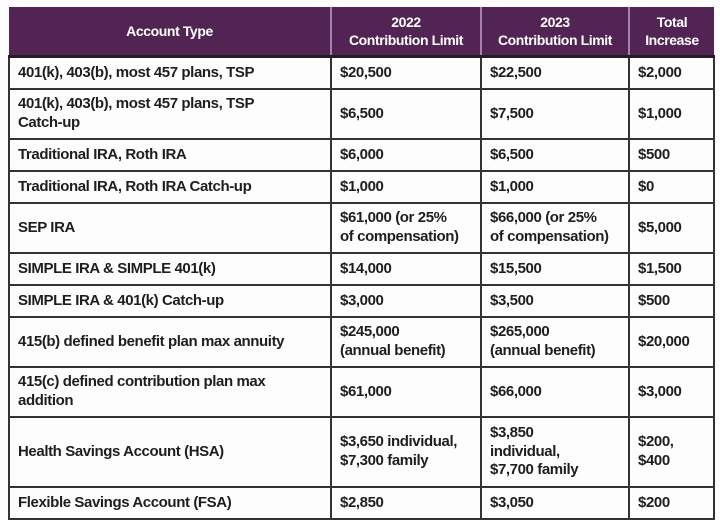  Describe the element at coordinates (671, 187) in the screenshot. I see `increase-cell: $0` at that location.